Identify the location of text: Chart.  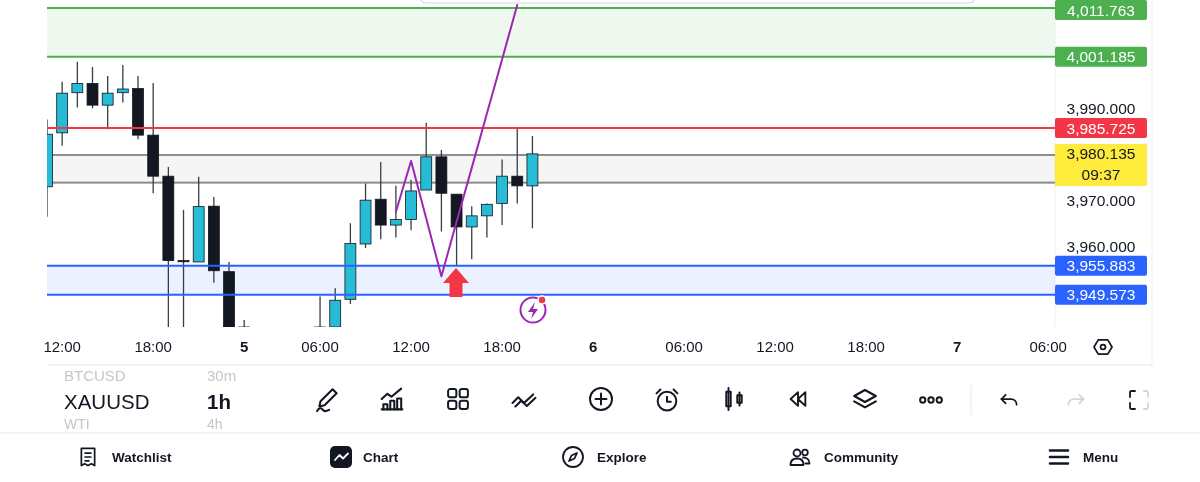
(381, 457).